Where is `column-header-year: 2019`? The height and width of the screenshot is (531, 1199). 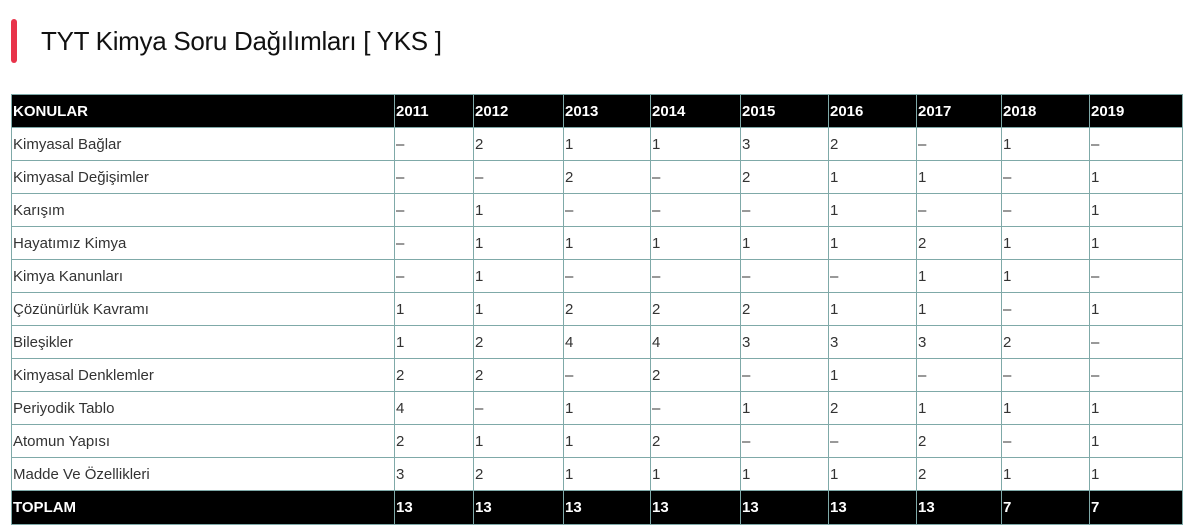 column-header-year: 2019 is located at coordinates (1136, 111).